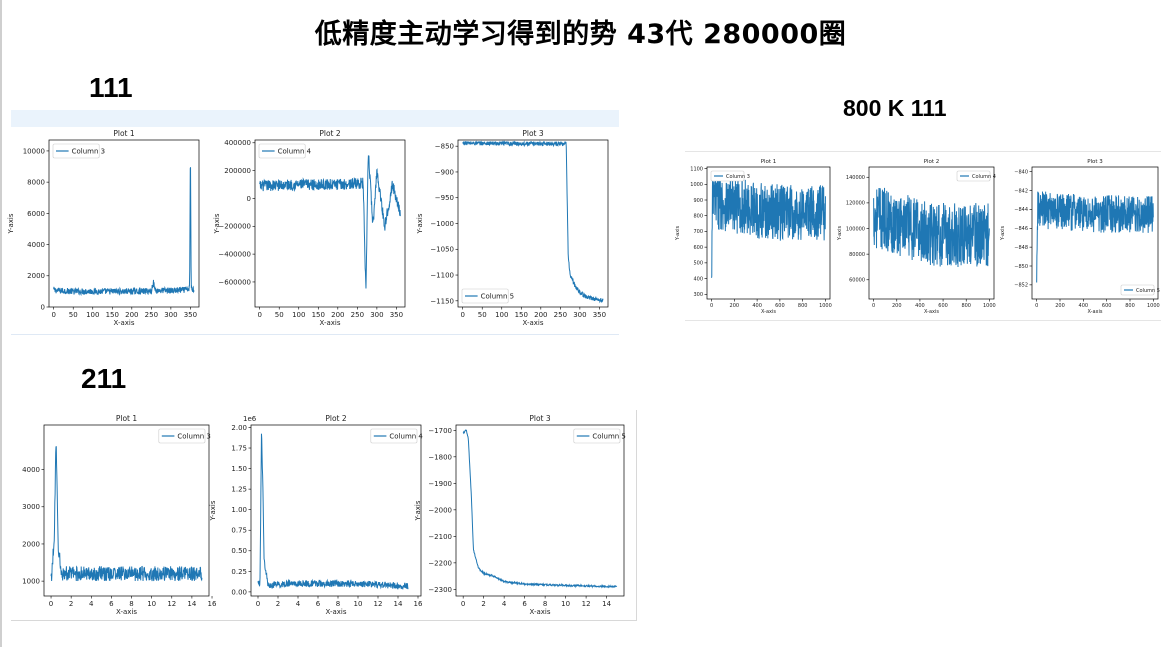  What do you see at coordinates (895, 108) in the screenshot?
I see `section-label-800k-111: 800 K 111` at bounding box center [895, 108].